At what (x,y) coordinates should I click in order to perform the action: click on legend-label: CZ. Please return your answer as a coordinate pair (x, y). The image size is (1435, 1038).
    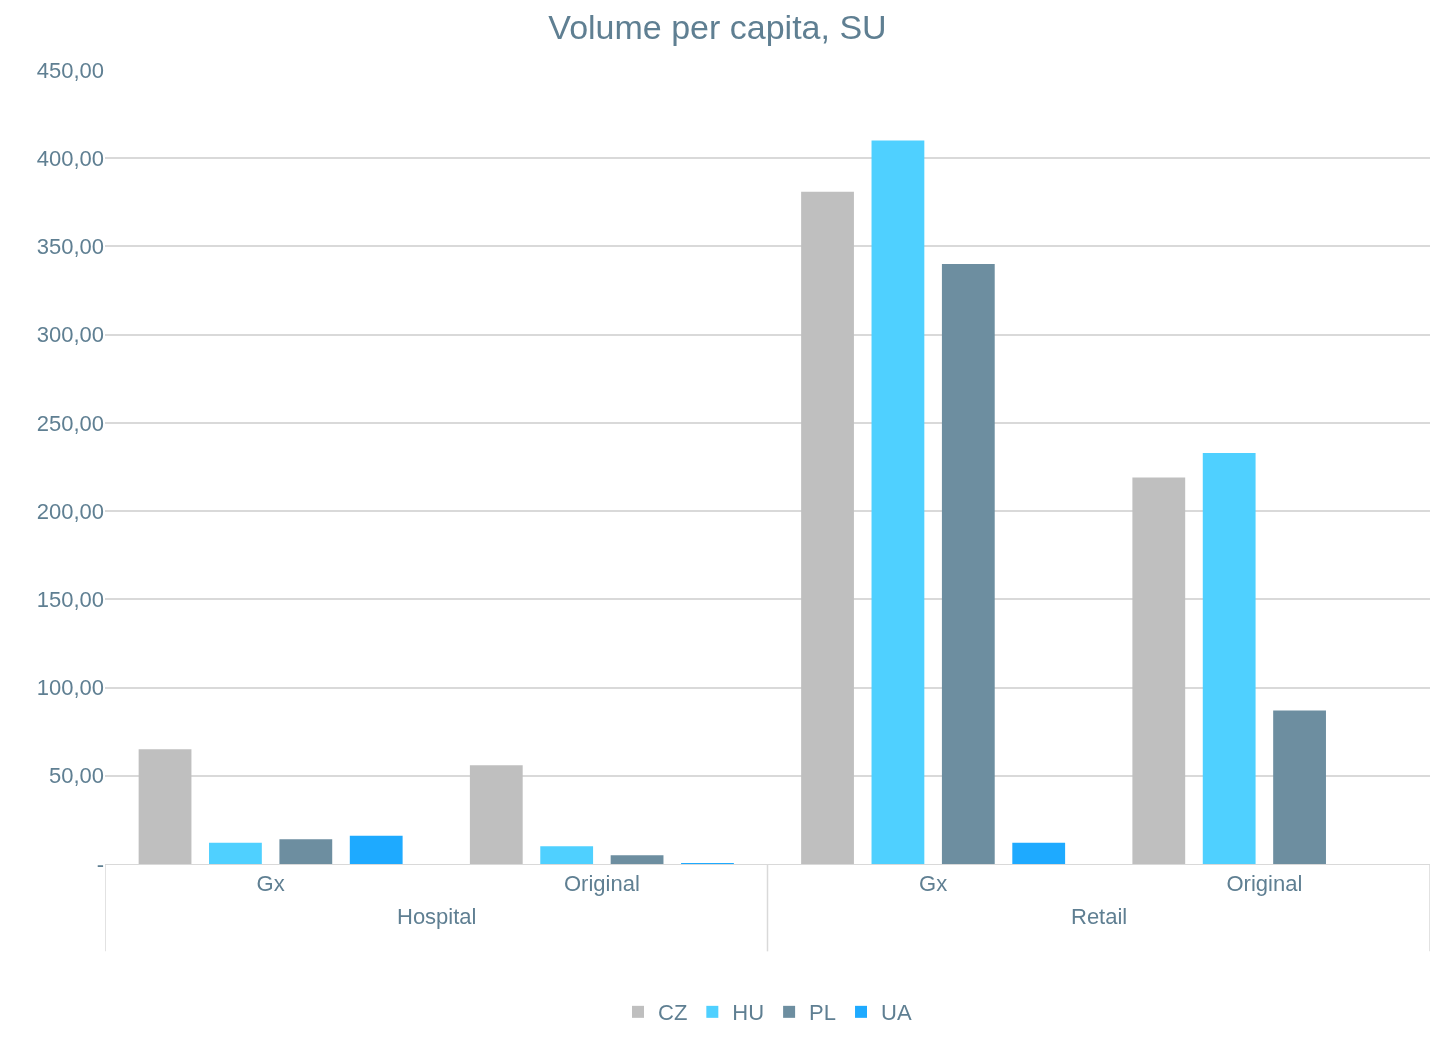
    Looking at the image, I should click on (673, 1013).